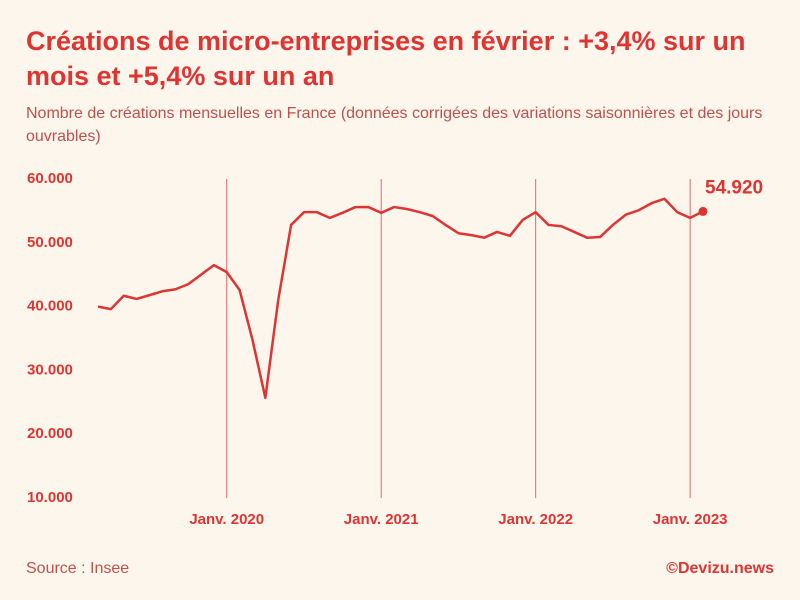 Image resolution: width=800 pixels, height=600 pixels. I want to click on x-tick-label: Janv. 2022, so click(535, 519).